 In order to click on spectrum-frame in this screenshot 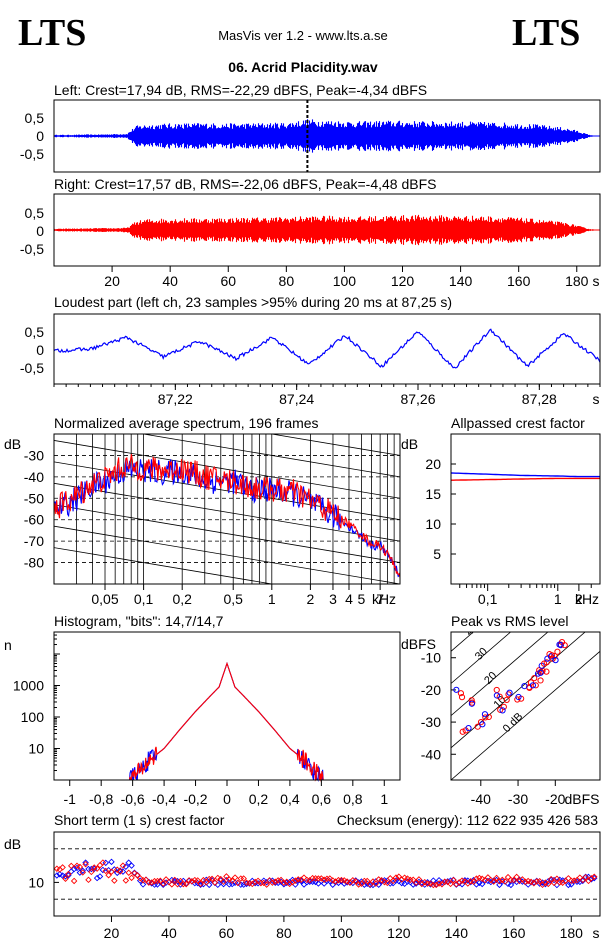, I will do `click(227, 509)`.